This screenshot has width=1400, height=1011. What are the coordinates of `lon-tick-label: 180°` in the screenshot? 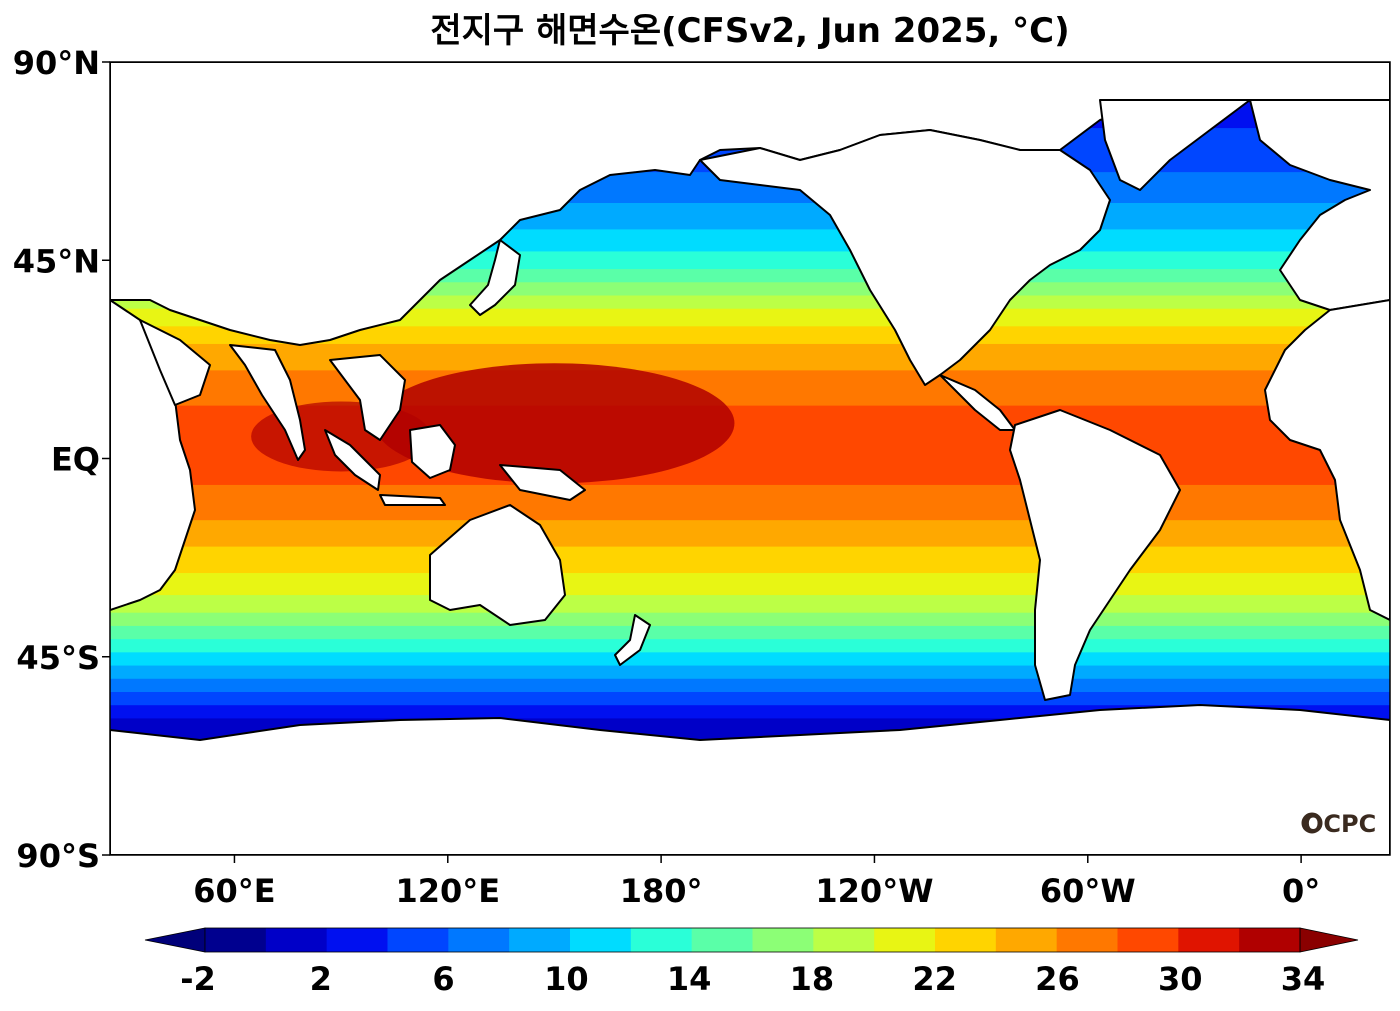 It's located at (661, 891).